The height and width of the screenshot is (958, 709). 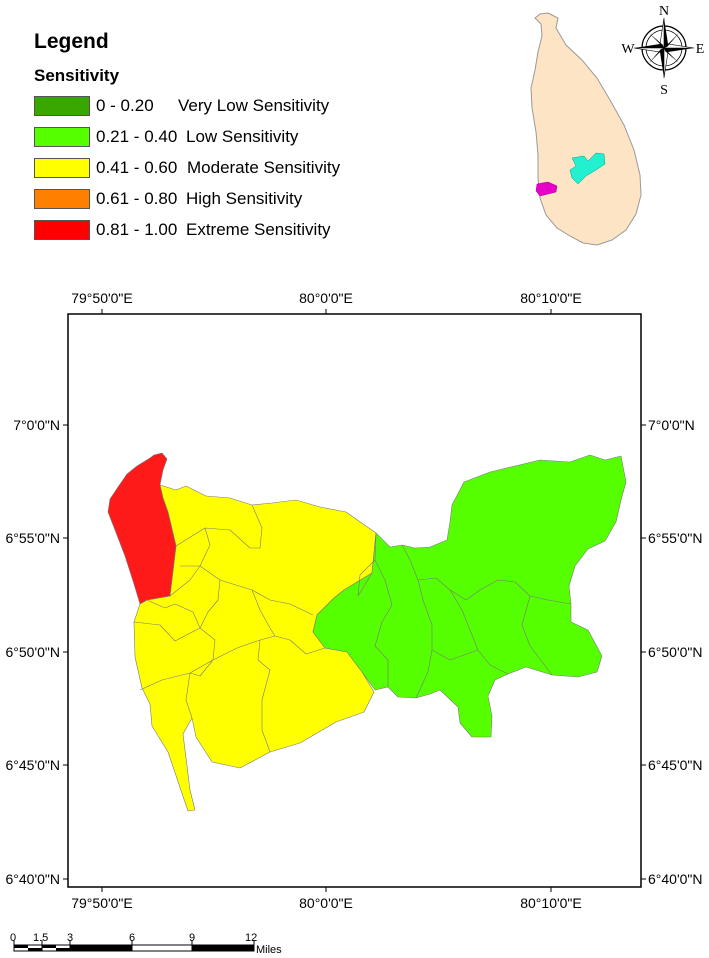 I want to click on scale-tick-label: 12, so click(x=251, y=938).